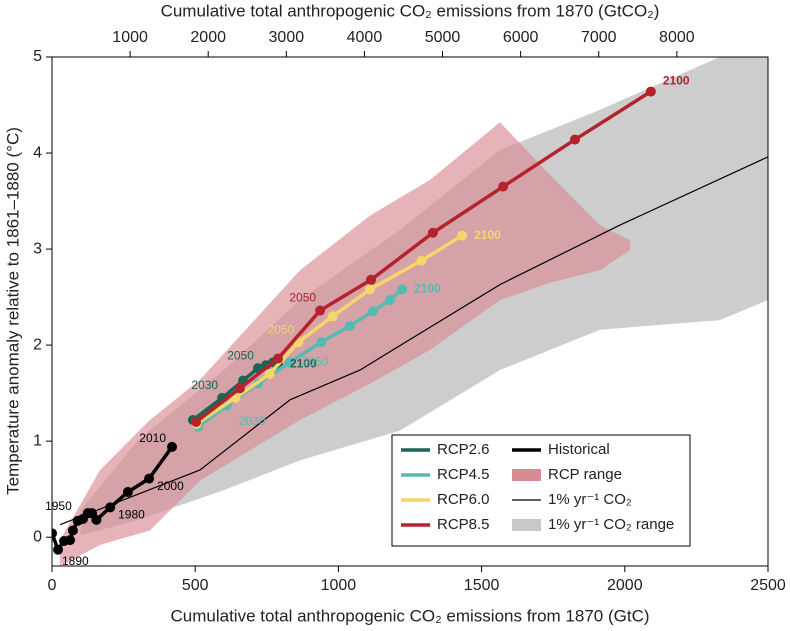 The image size is (790, 631). Describe the element at coordinates (152, 438) in the screenshot. I see `point-label: 2010` at that location.